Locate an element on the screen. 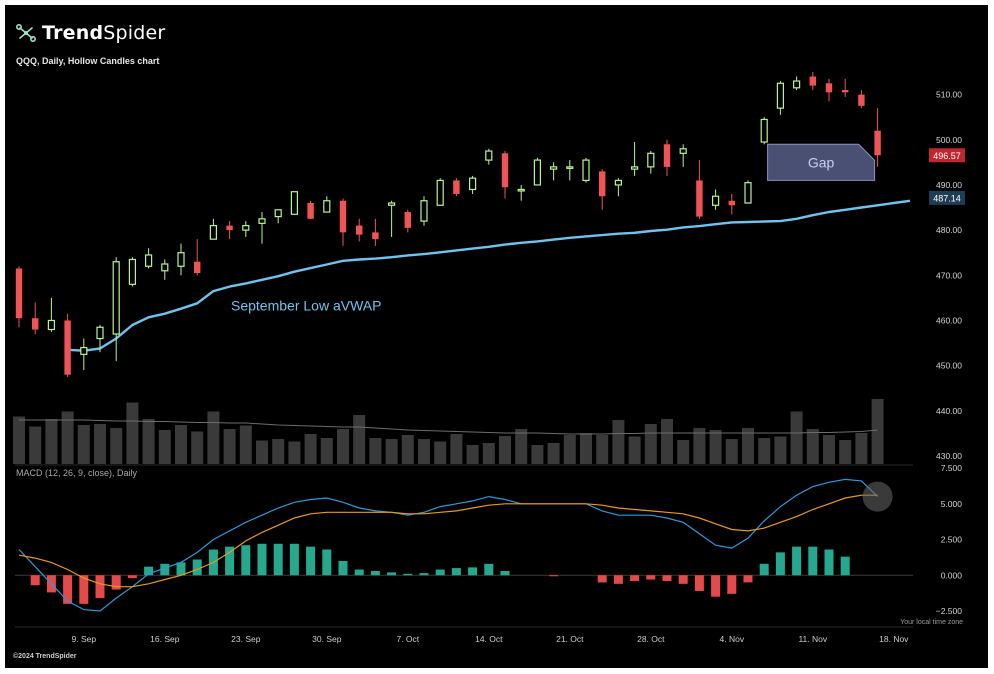 This screenshot has height=674, width=994. price-tick-label: 510.00 is located at coordinates (949, 95).